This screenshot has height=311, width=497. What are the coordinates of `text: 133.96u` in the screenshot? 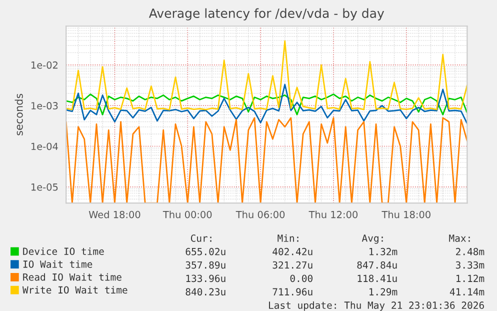 It's located at (206, 278).